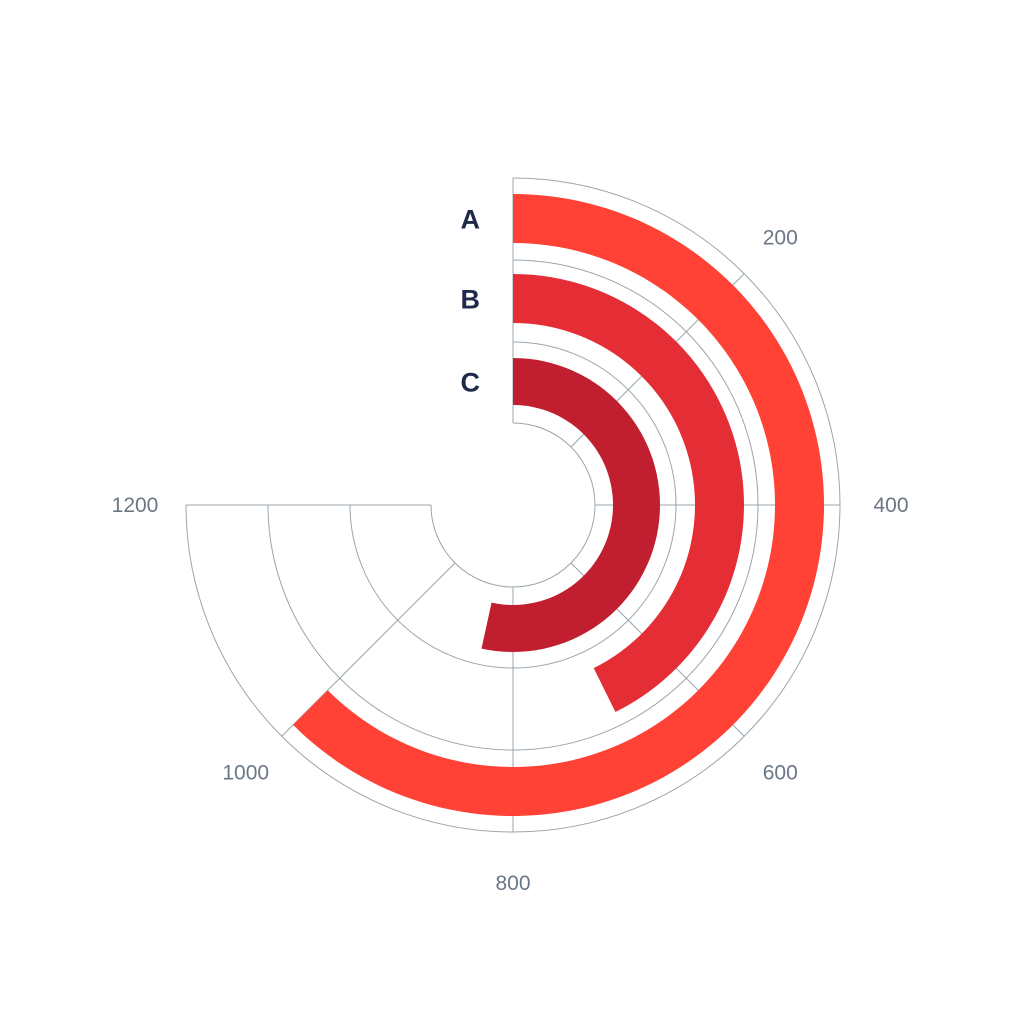 This screenshot has width=1020, height=1020. What do you see at coordinates (245, 772) in the screenshot?
I see `tick-label: 1000` at bounding box center [245, 772].